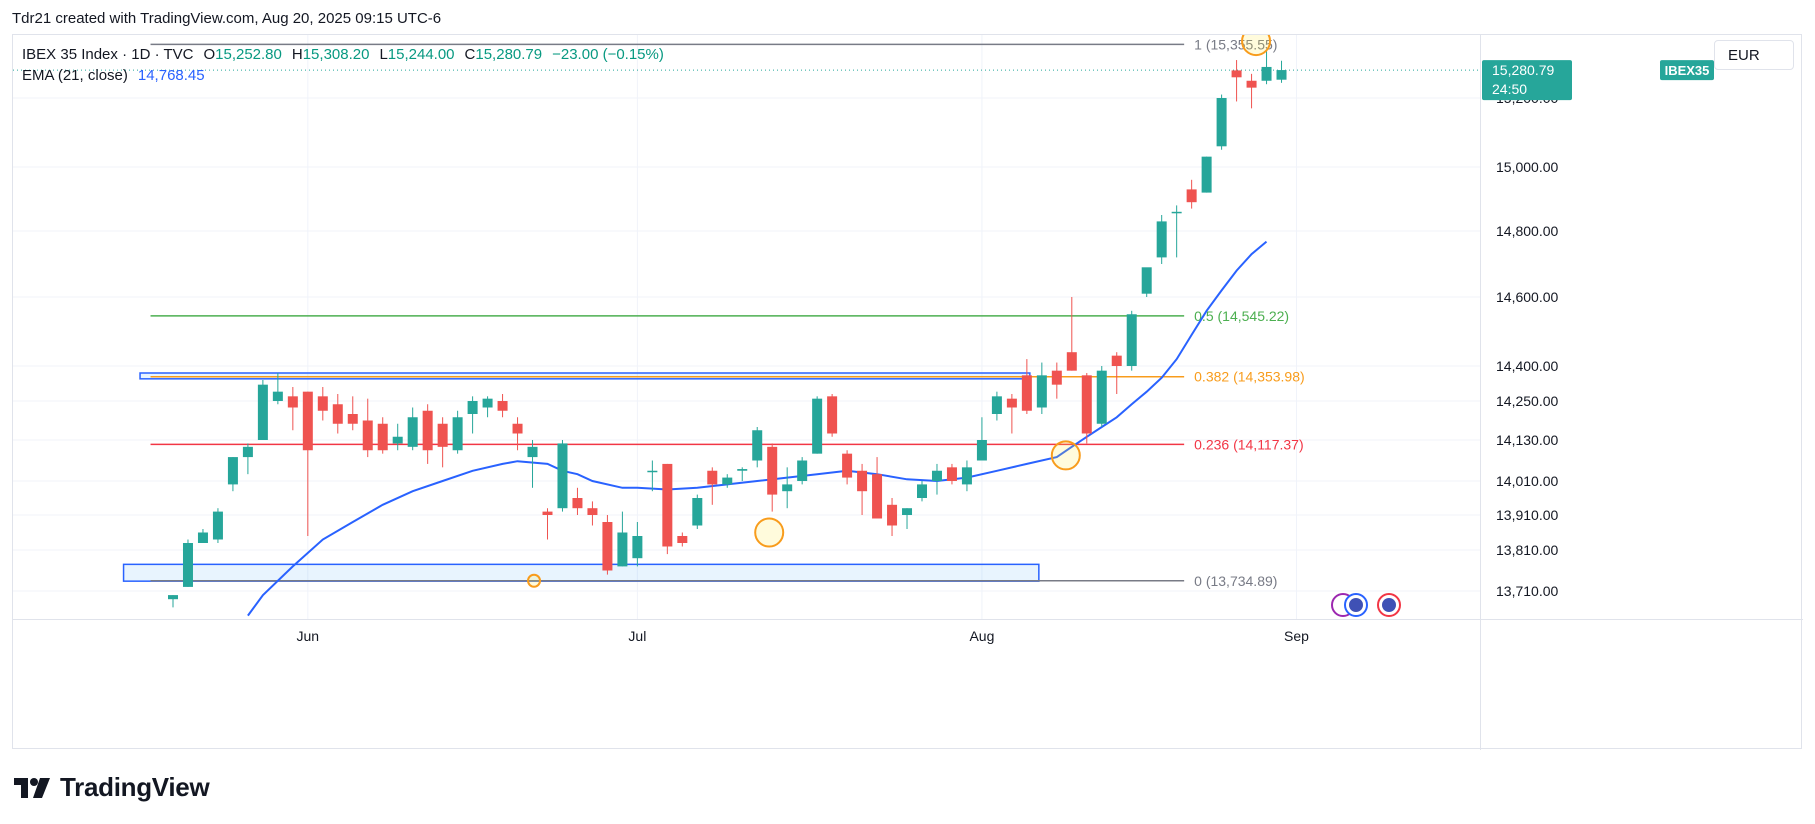  What do you see at coordinates (171, 75) in the screenshot?
I see `ema-value: 14,768.45` at bounding box center [171, 75].